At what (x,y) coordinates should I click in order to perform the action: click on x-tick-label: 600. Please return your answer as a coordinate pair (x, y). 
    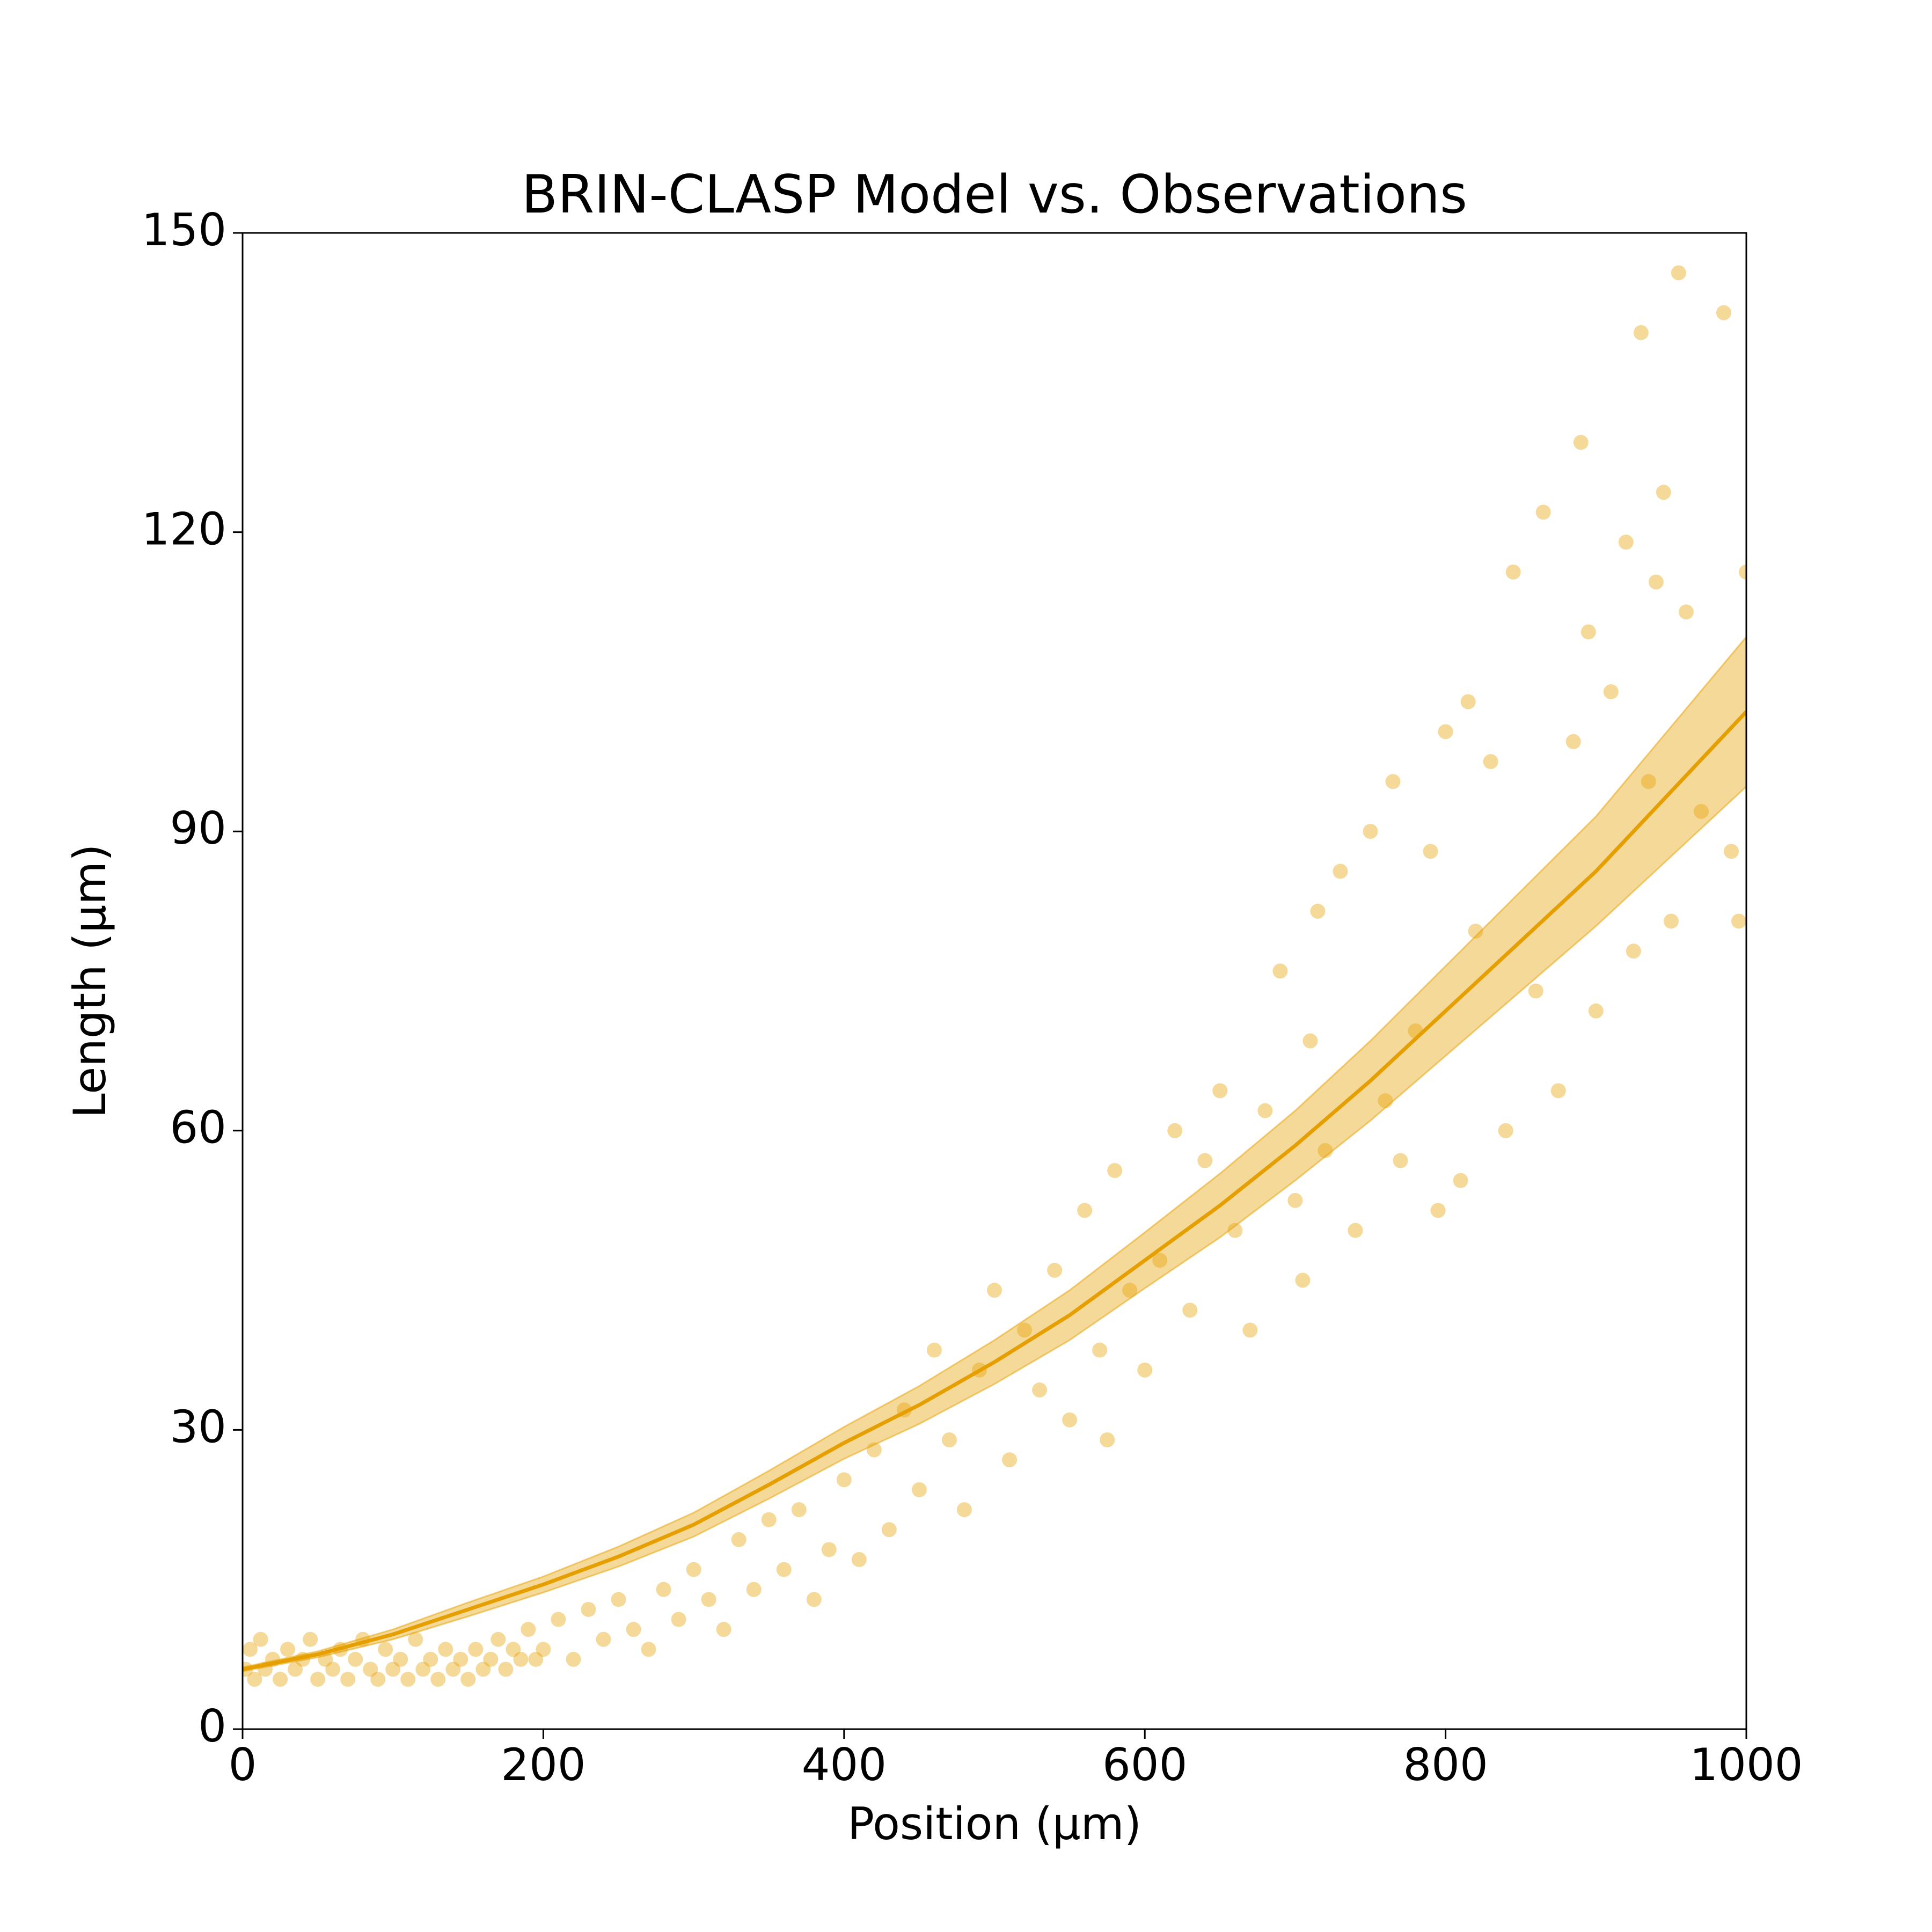
    Looking at the image, I should click on (1144, 1765).